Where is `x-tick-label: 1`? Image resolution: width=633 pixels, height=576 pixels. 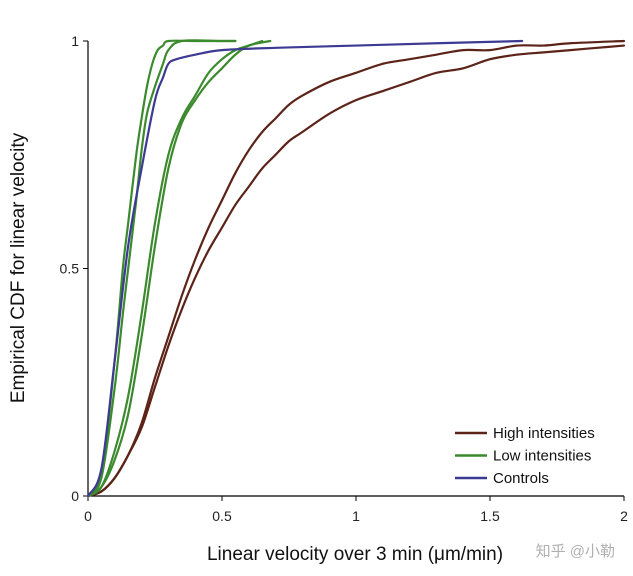 x-tick-label: 1 is located at coordinates (356, 516).